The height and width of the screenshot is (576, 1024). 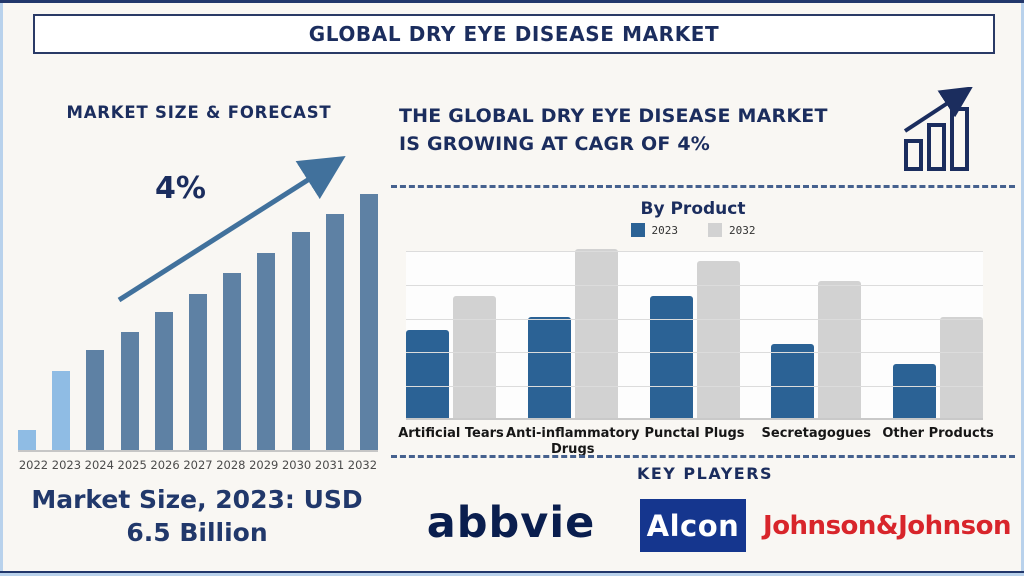 I want to click on abbvie-logo: abbvie, so click(x=511, y=523).